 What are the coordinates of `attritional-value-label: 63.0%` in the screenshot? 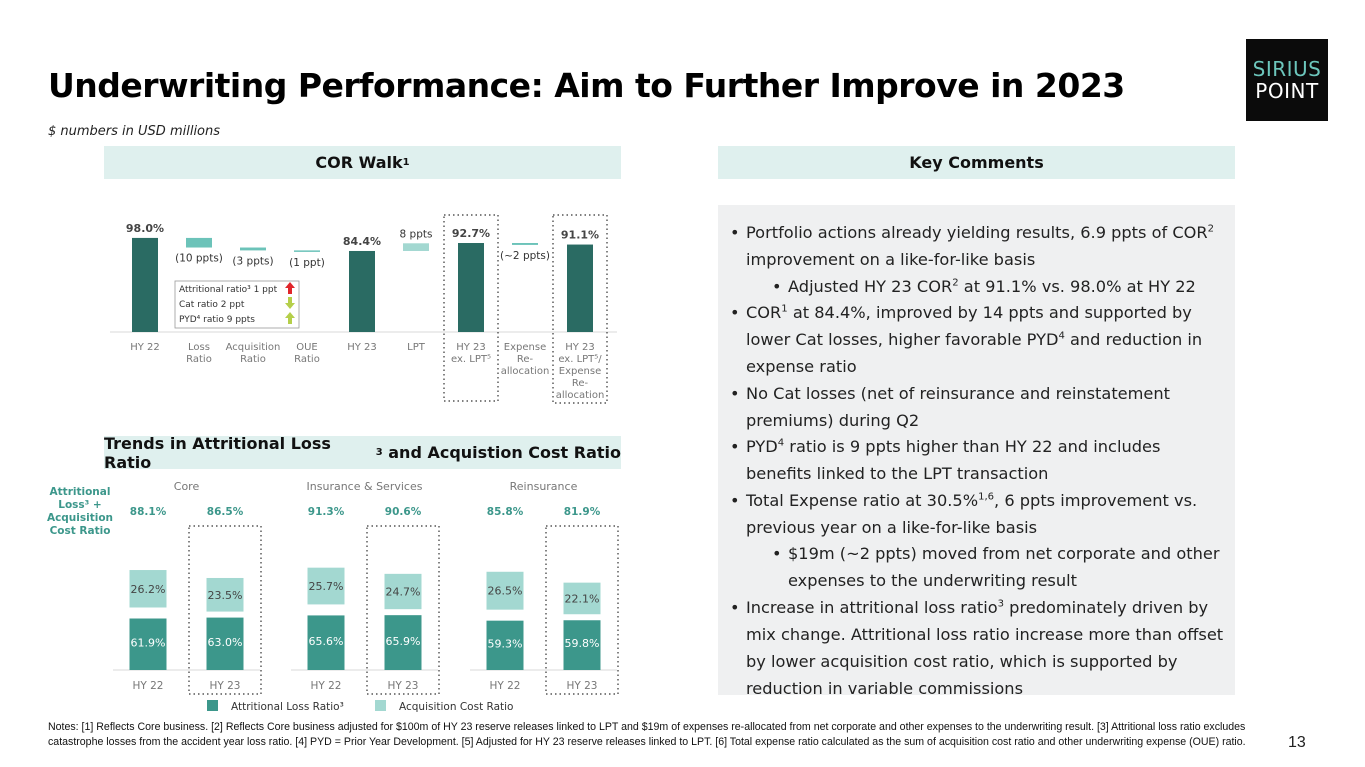 It's located at (225, 642).